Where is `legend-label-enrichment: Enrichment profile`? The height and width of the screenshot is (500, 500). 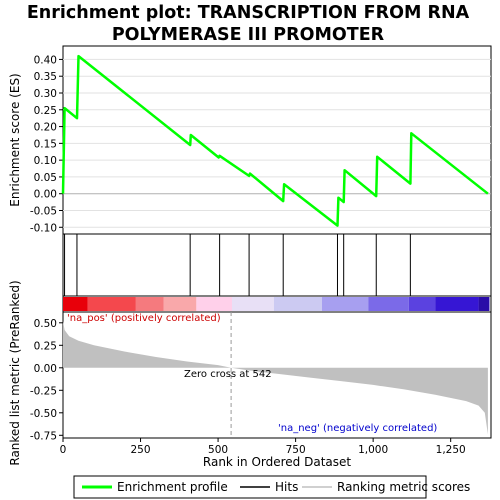 legend-label-enrichment: Enrichment profile is located at coordinates (172, 487).